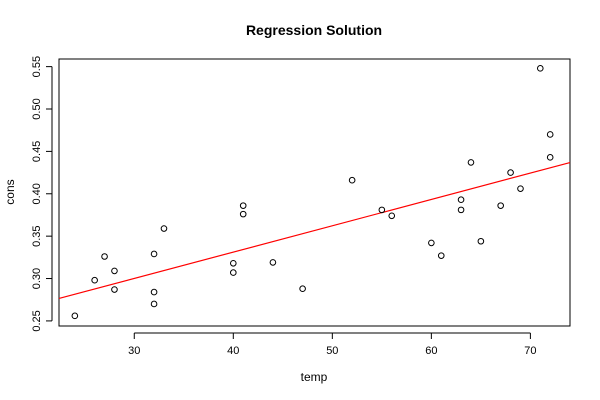 The width and height of the screenshot is (600, 400). What do you see at coordinates (233, 351) in the screenshot?
I see `x-tick-label: 40` at bounding box center [233, 351].